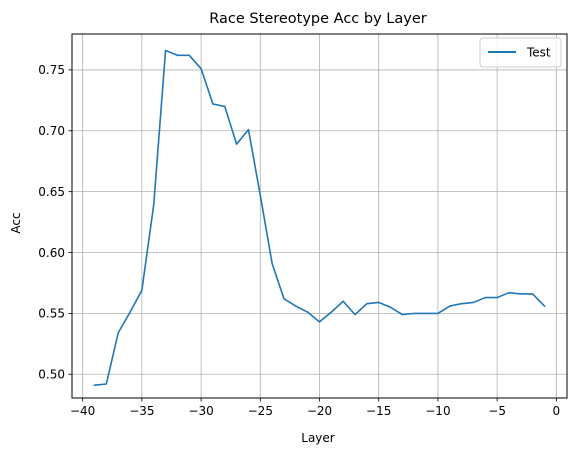  Describe the element at coordinates (51, 375) in the screenshot. I see `y-tick-label: 0.50` at that location.